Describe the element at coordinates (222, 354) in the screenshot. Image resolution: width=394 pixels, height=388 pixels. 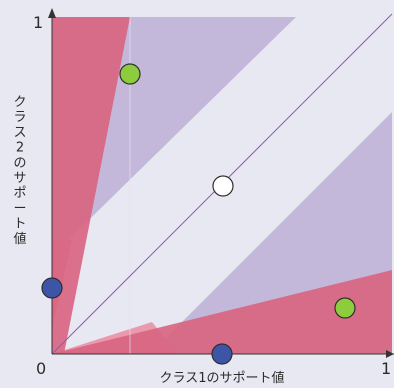
I see `blue-point-bottom` at that location.